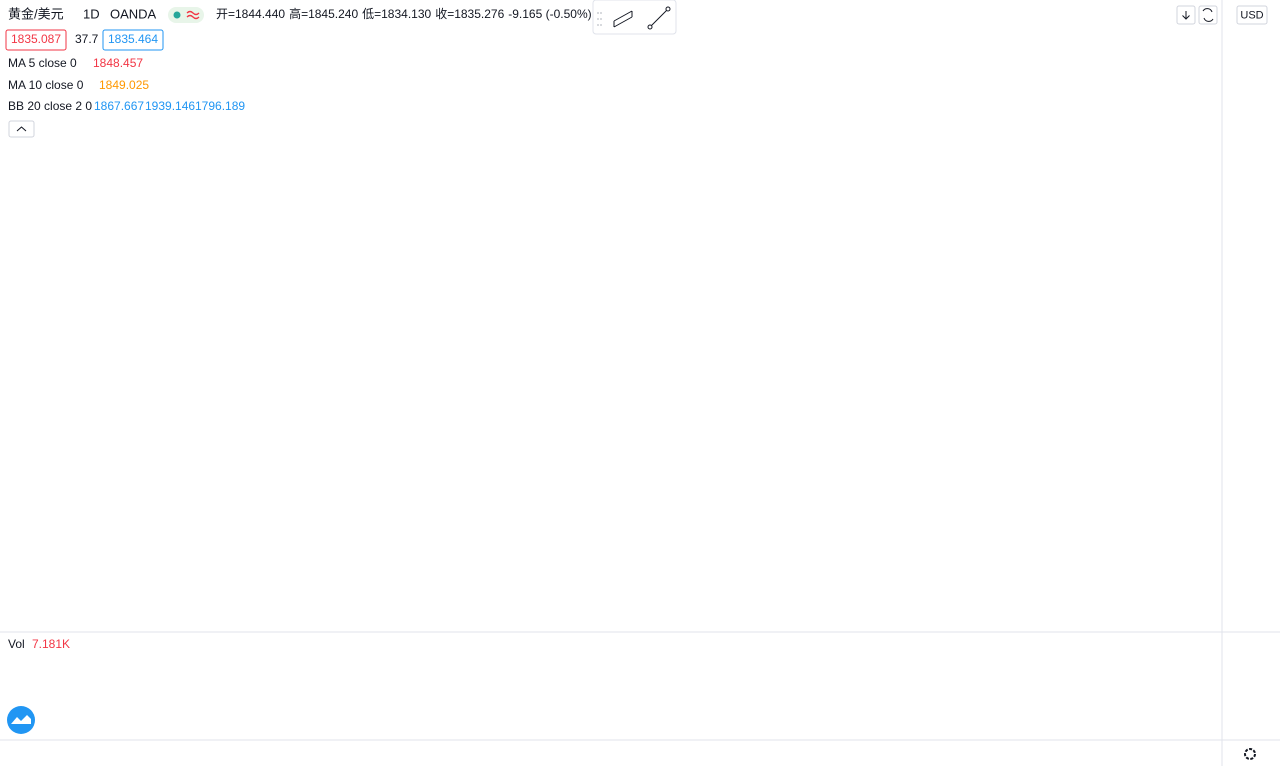  I want to click on collapse-icon, so click(21, 129).